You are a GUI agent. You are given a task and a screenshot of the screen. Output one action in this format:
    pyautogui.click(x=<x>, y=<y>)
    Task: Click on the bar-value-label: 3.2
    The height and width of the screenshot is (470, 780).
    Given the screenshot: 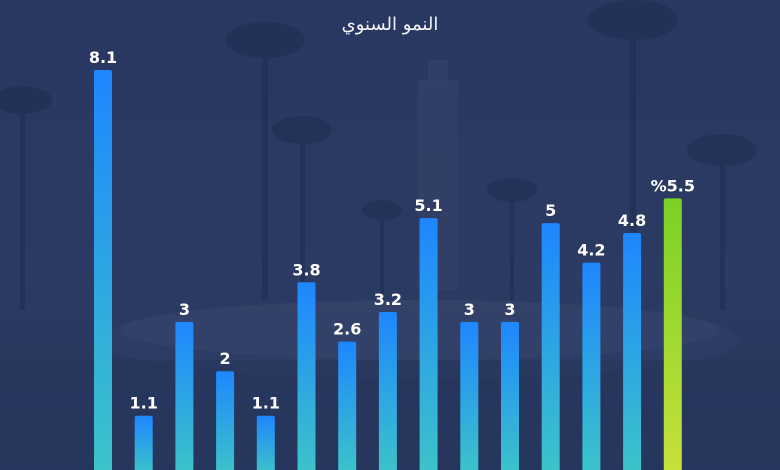 What is the action you would take?
    pyautogui.click(x=388, y=299)
    